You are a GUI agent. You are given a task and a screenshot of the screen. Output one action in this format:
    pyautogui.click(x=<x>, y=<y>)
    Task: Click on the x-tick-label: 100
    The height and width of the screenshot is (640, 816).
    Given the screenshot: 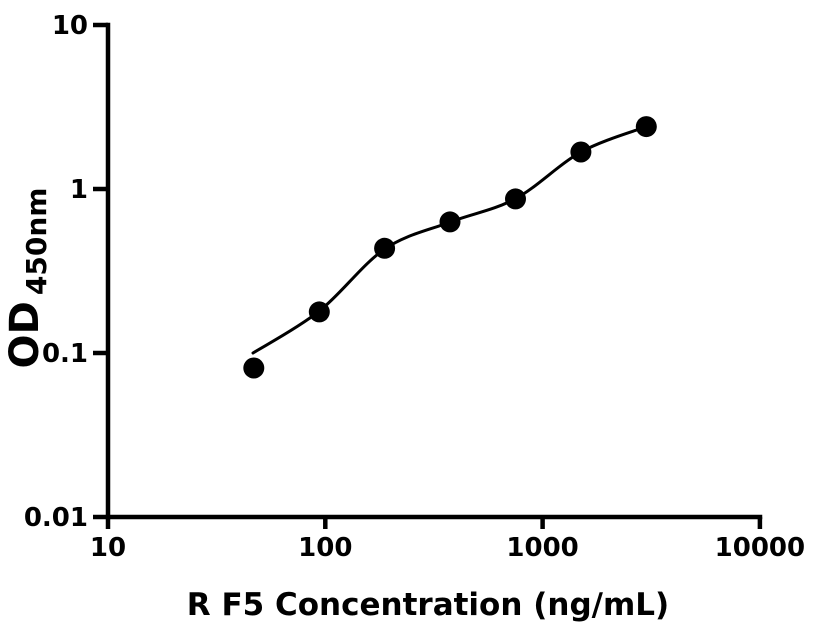 What is the action you would take?
    pyautogui.click(x=325, y=548)
    